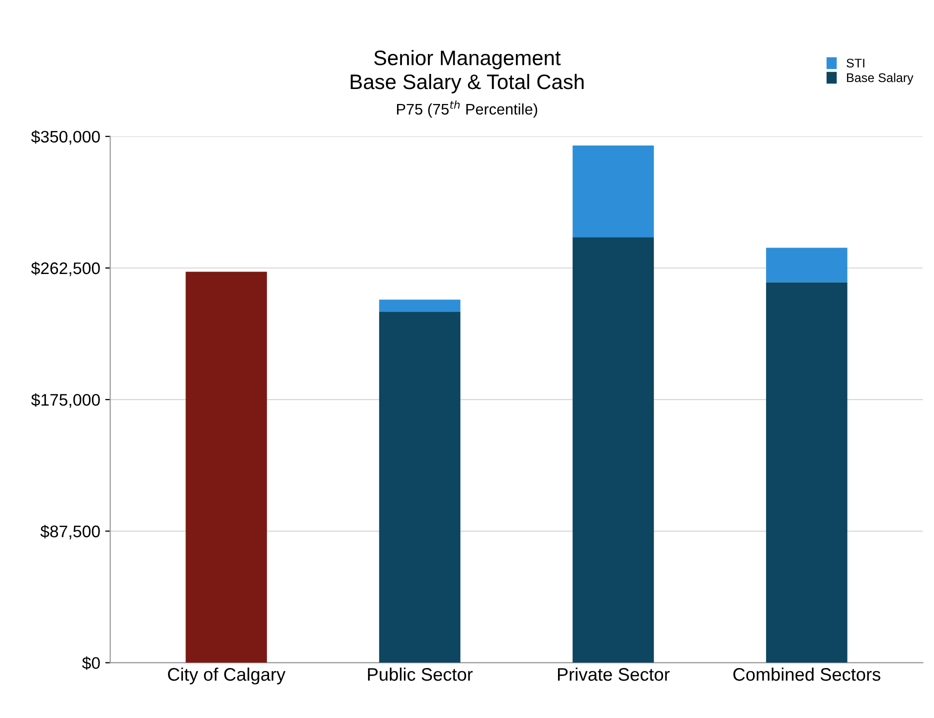  Describe the element at coordinates (70, 532) in the screenshot. I see `y-tick-label: $87,500` at that location.